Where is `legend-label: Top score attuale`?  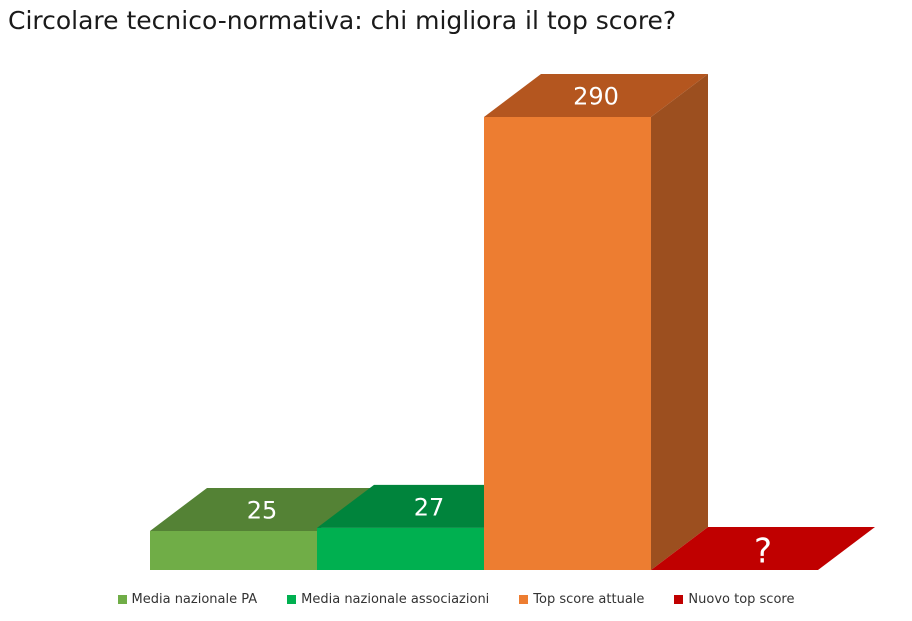
legend-label: Top score attuale is located at coordinates (589, 599).